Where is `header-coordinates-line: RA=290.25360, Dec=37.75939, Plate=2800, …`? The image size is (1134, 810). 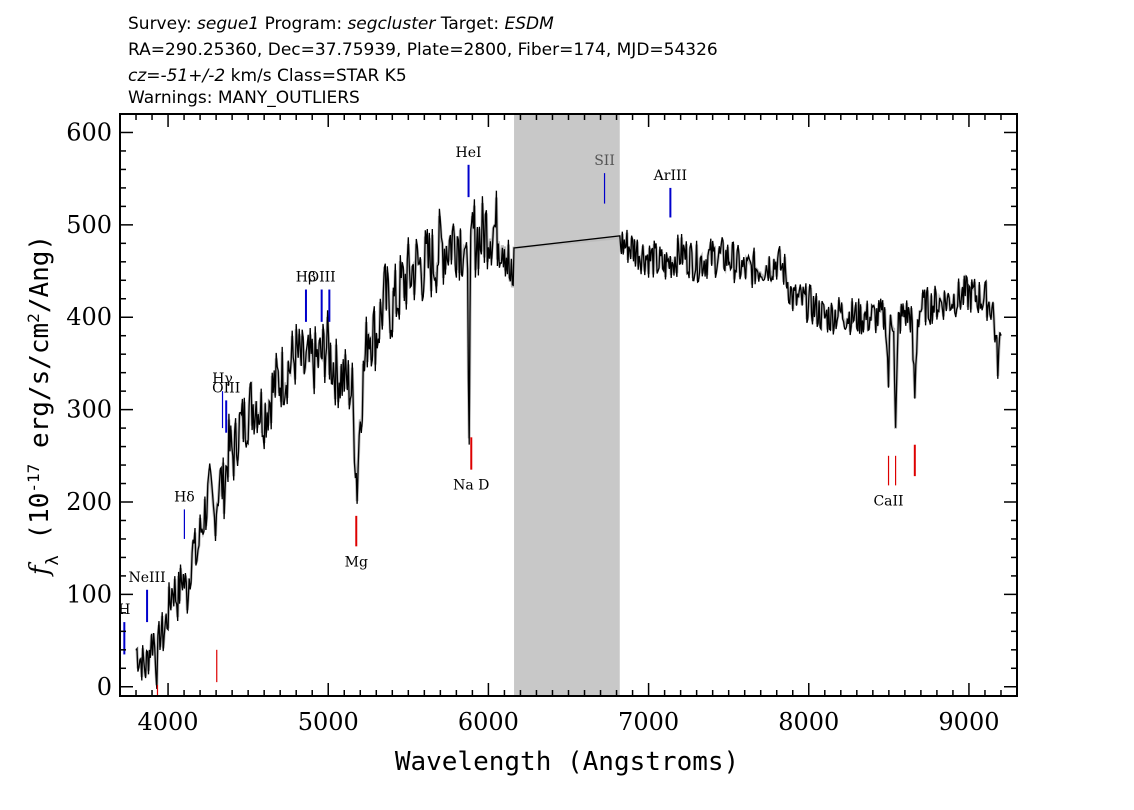 header-coordinates-line: RA=290.25360, Dec=37.75939, Plate=2800, … is located at coordinates (423, 50).